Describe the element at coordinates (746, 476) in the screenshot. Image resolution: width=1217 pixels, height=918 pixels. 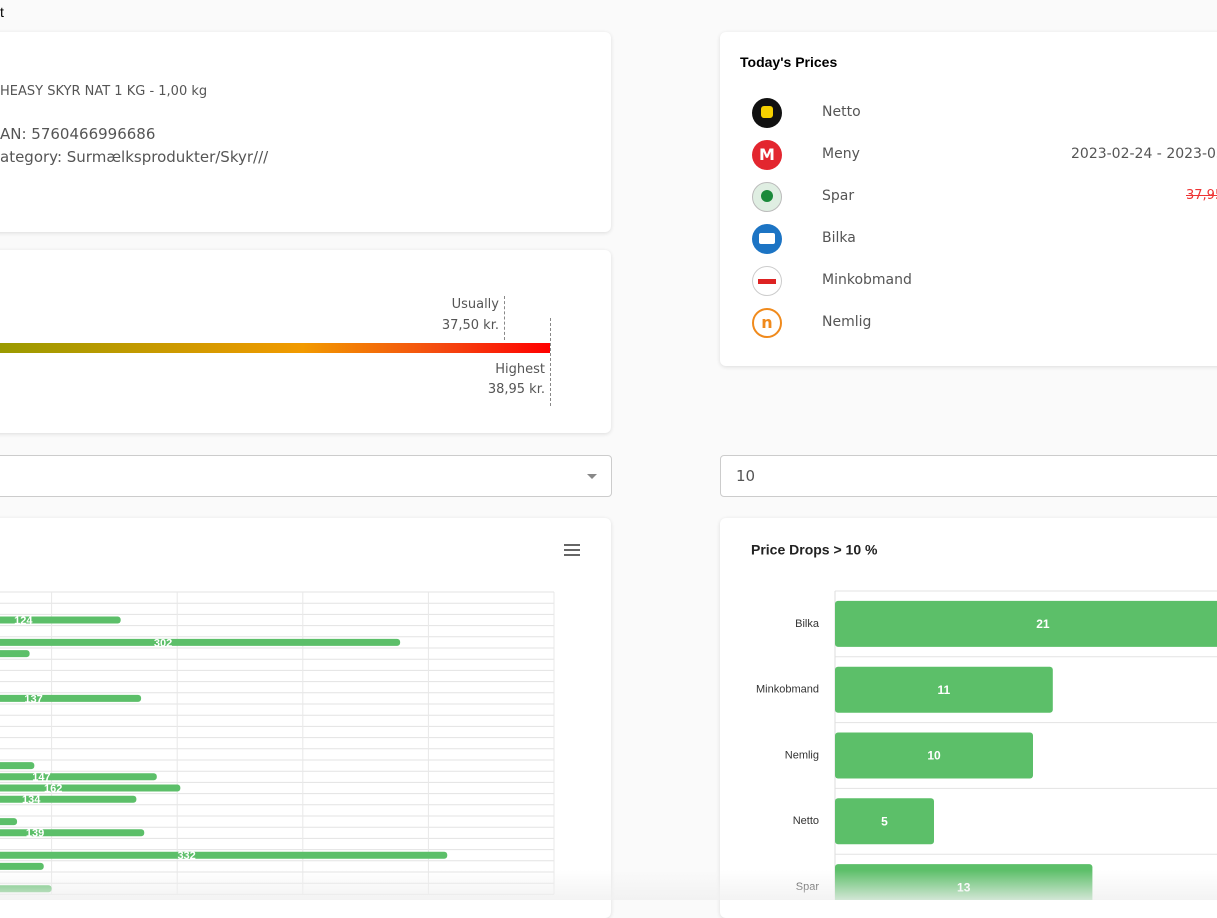
I see `threshold-value: 10` at that location.